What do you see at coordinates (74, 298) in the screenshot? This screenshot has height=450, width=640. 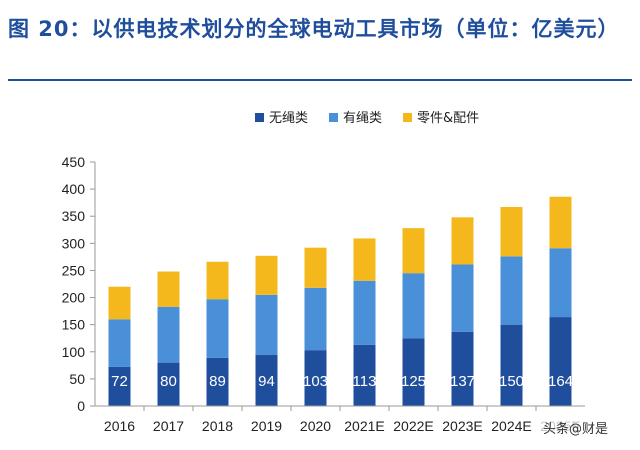 I see `y-tick-label: 200` at bounding box center [74, 298].